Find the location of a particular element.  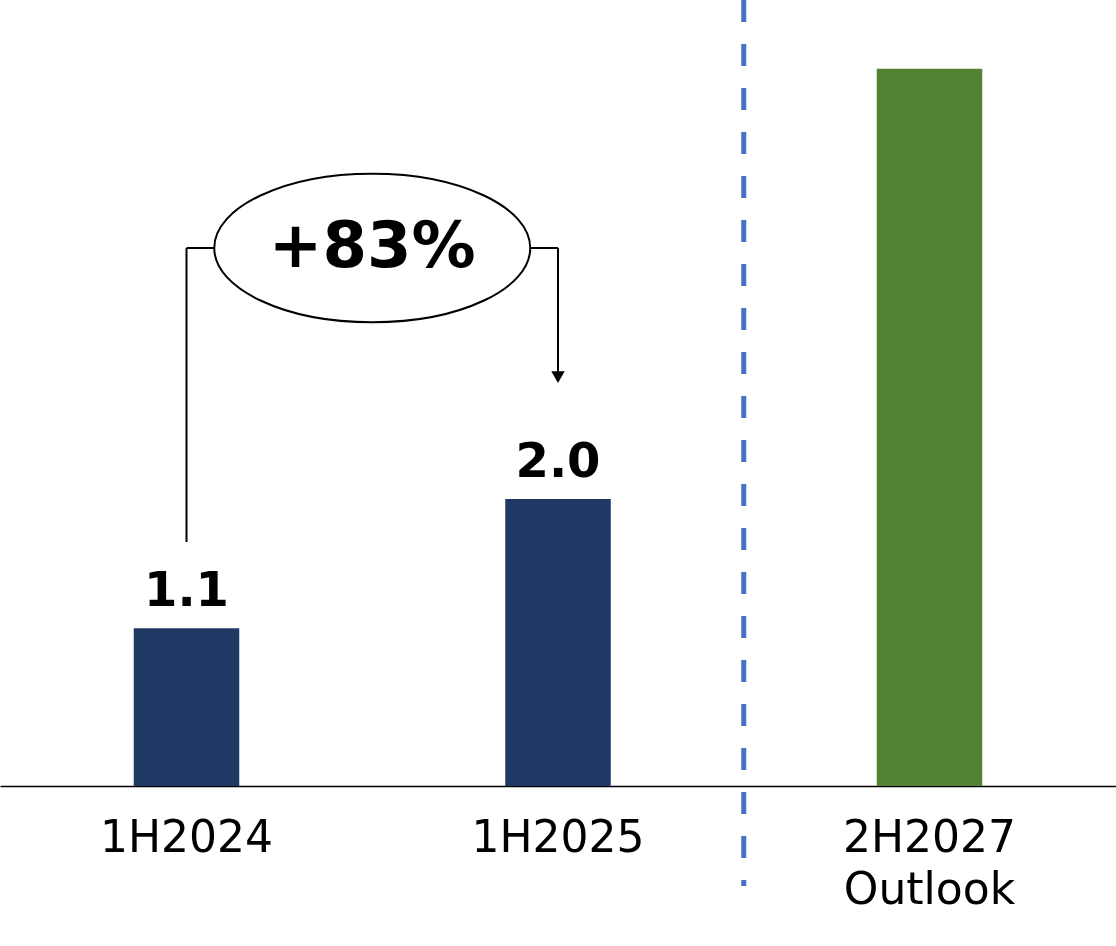

annotation: +83% is located at coordinates (372, 245).